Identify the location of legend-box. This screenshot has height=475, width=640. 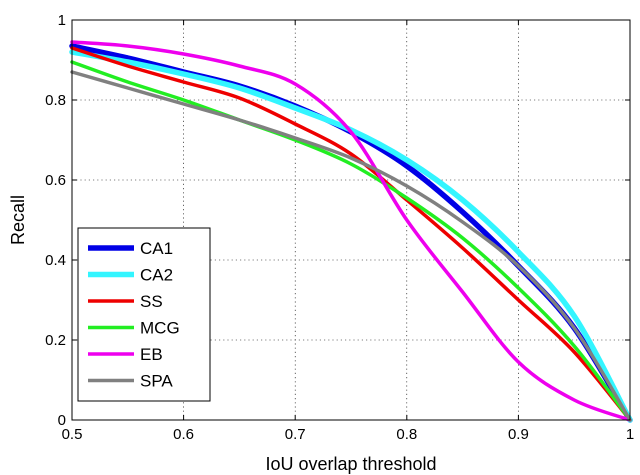
(144, 314).